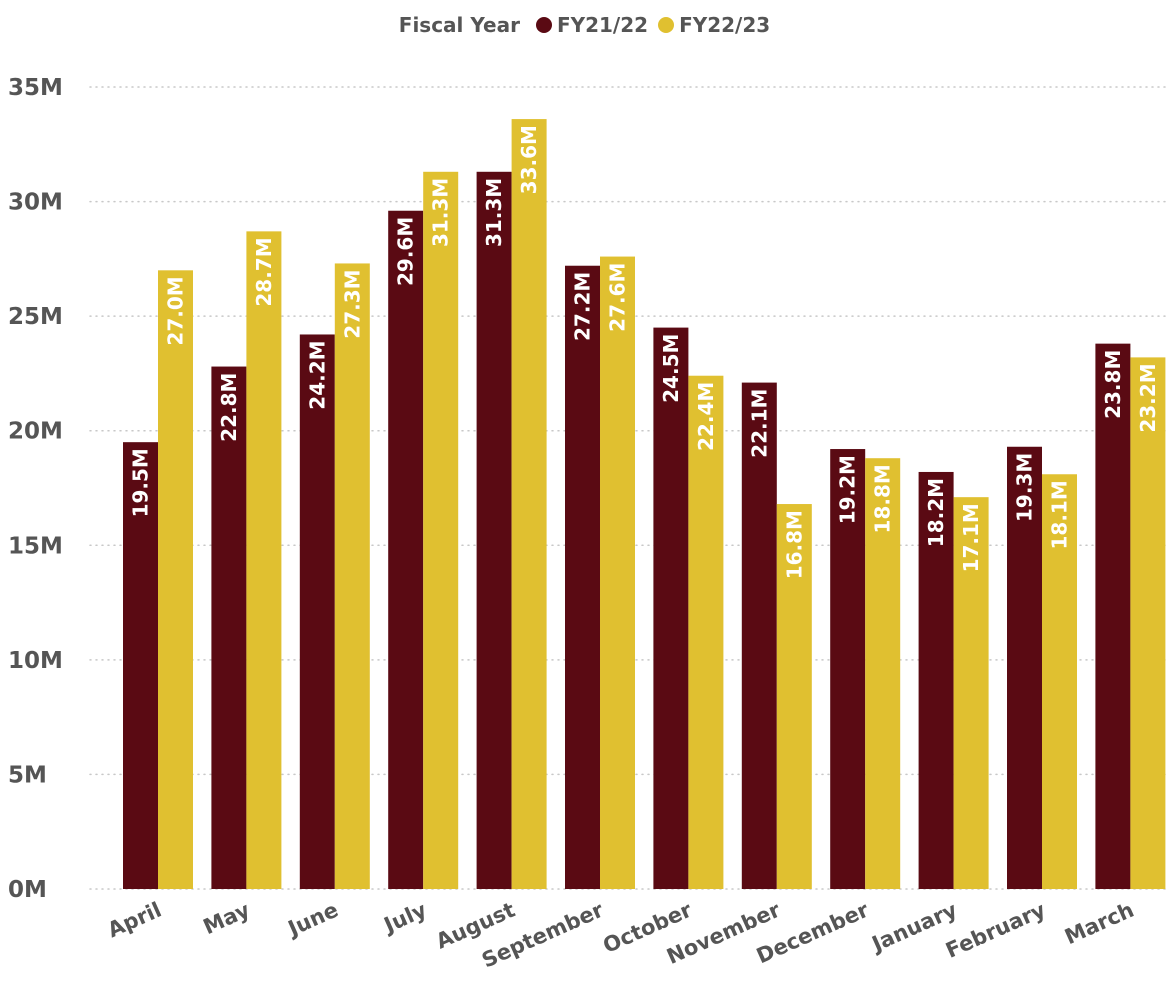  Describe the element at coordinates (529, 159) in the screenshot. I see `data-label-fy22-23-august: 33.6M` at that location.